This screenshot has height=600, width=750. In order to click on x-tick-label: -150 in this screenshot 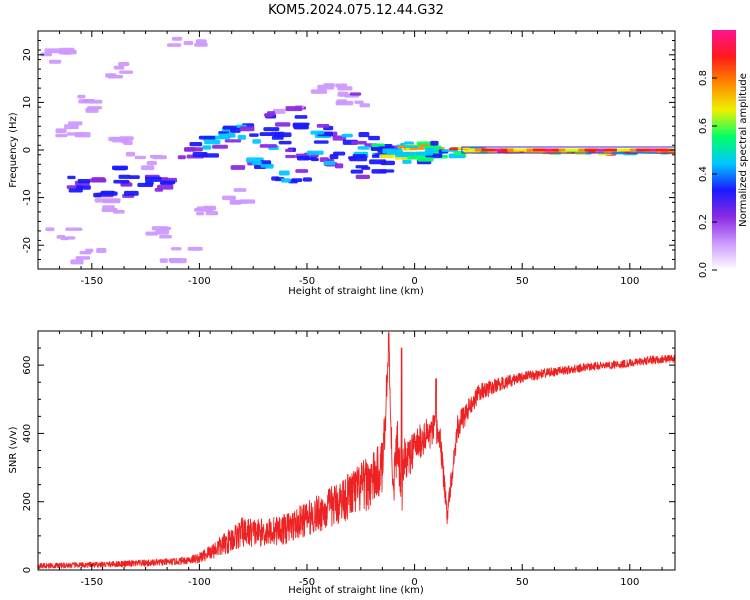, I will do `click(91, 582)`.